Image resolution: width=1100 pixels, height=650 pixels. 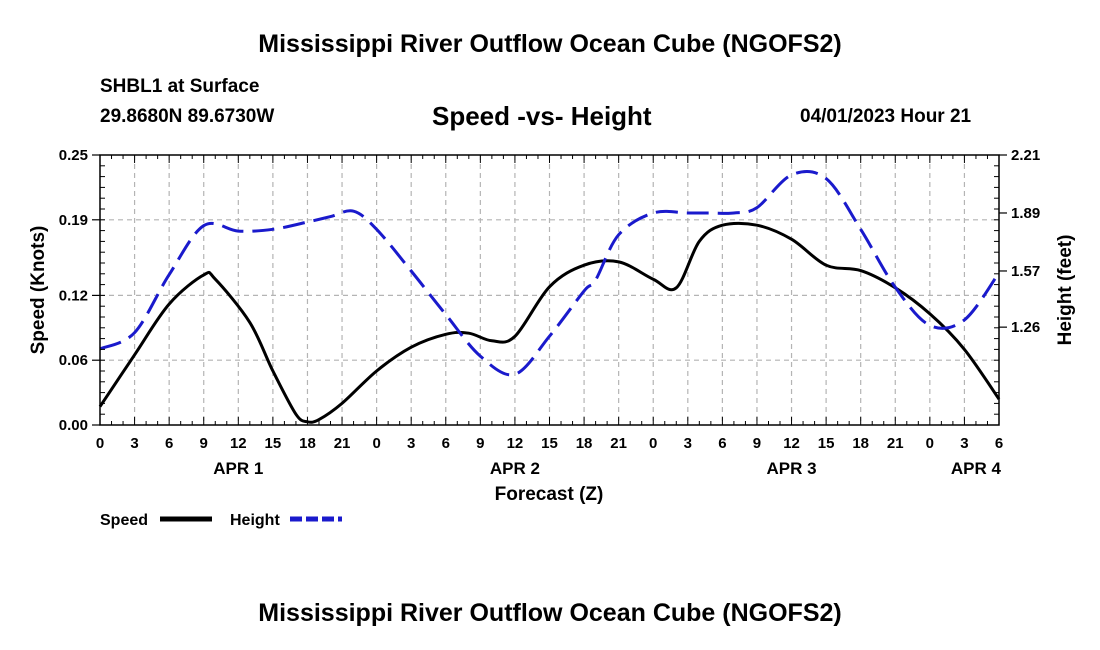 What do you see at coordinates (238, 468) in the screenshot?
I see `x-date-label: APR 1` at bounding box center [238, 468].